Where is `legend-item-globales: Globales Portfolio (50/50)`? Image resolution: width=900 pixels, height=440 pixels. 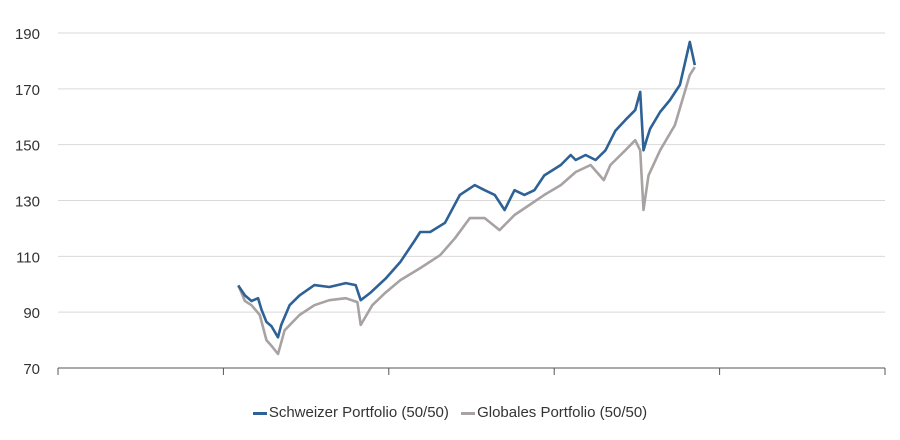
legend-item-globales: Globales Portfolio (50/50) is located at coordinates (554, 412).